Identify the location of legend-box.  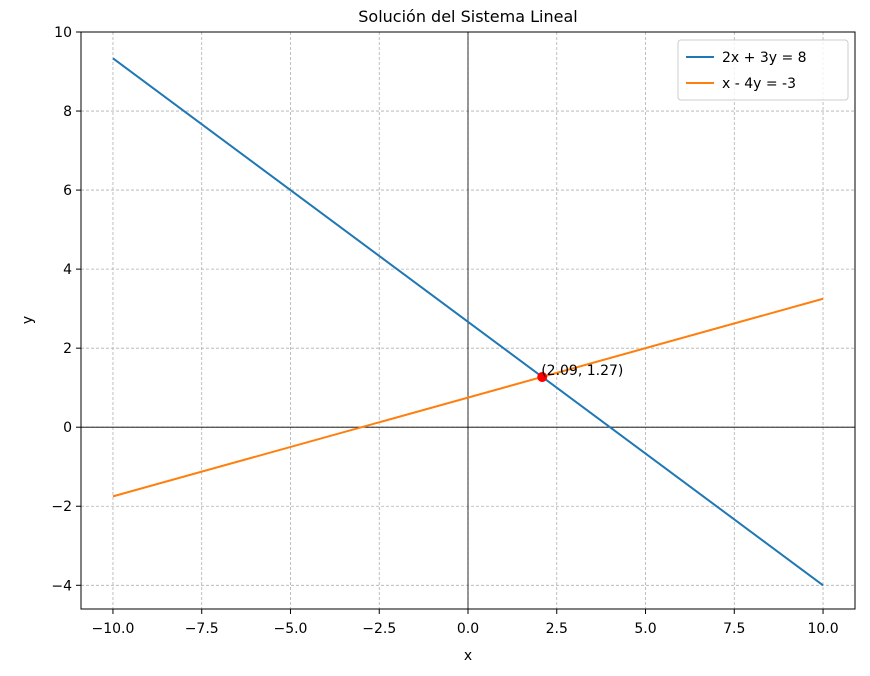
(763, 70).